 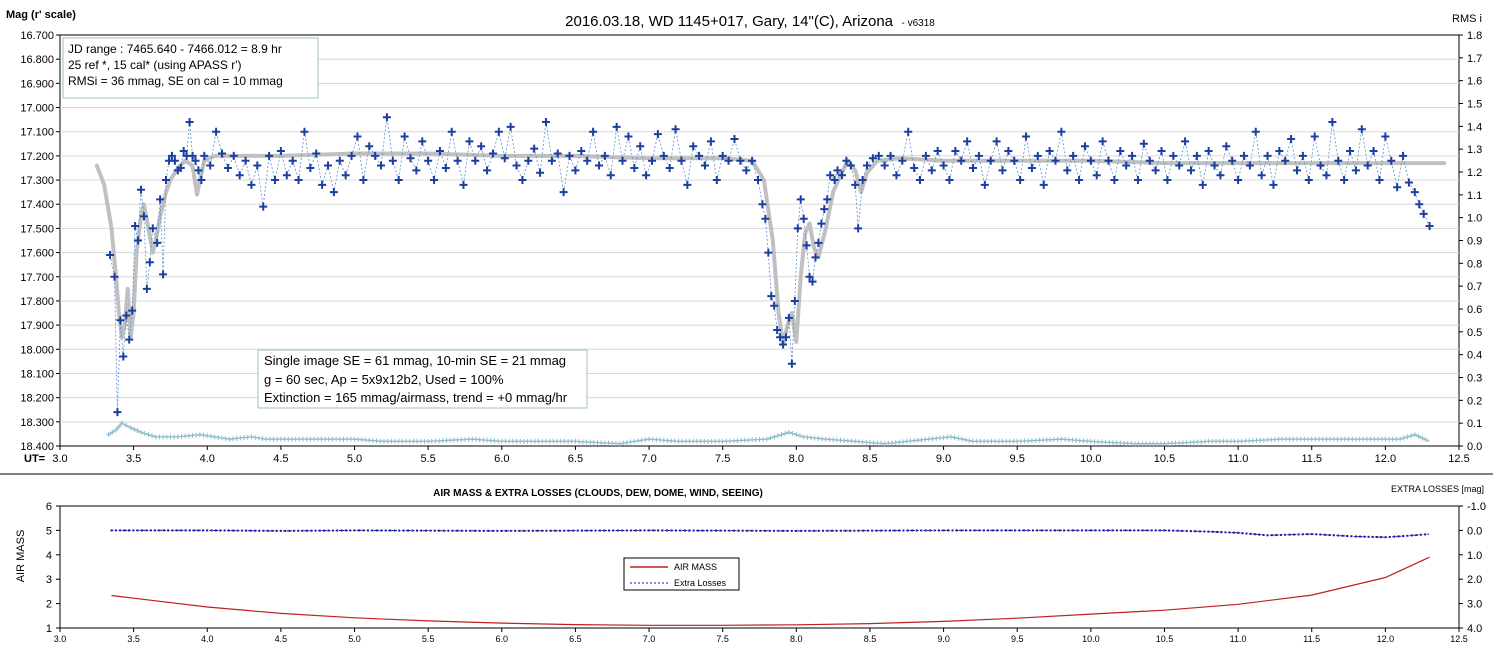 What do you see at coordinates (1017, 639) in the screenshot?
I see `airmass-x-tick-label: 9.5` at bounding box center [1017, 639].